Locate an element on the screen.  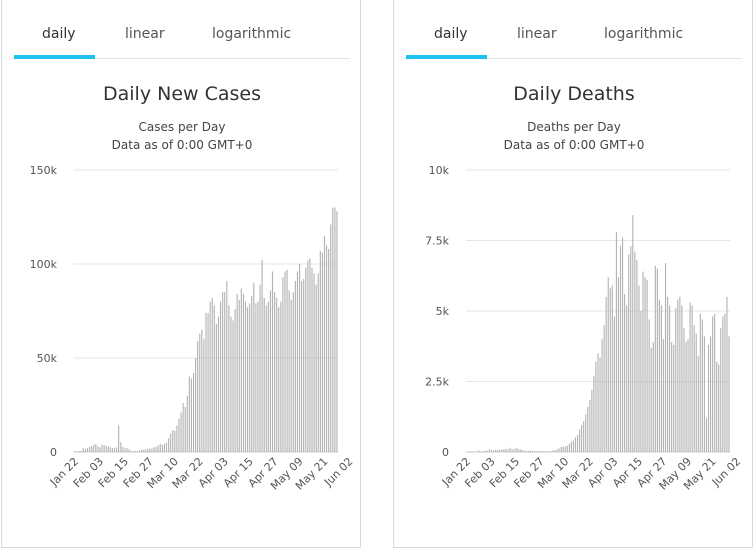
y-tick-label: 7.5k is located at coordinates (437, 241).